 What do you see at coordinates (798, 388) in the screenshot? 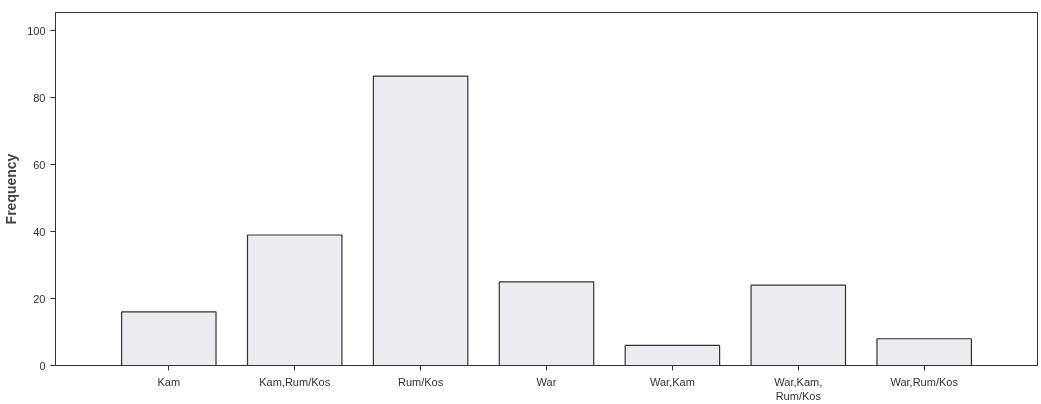
I see `x-tick-label: War,Kam, Rum/Kos` at bounding box center [798, 388].